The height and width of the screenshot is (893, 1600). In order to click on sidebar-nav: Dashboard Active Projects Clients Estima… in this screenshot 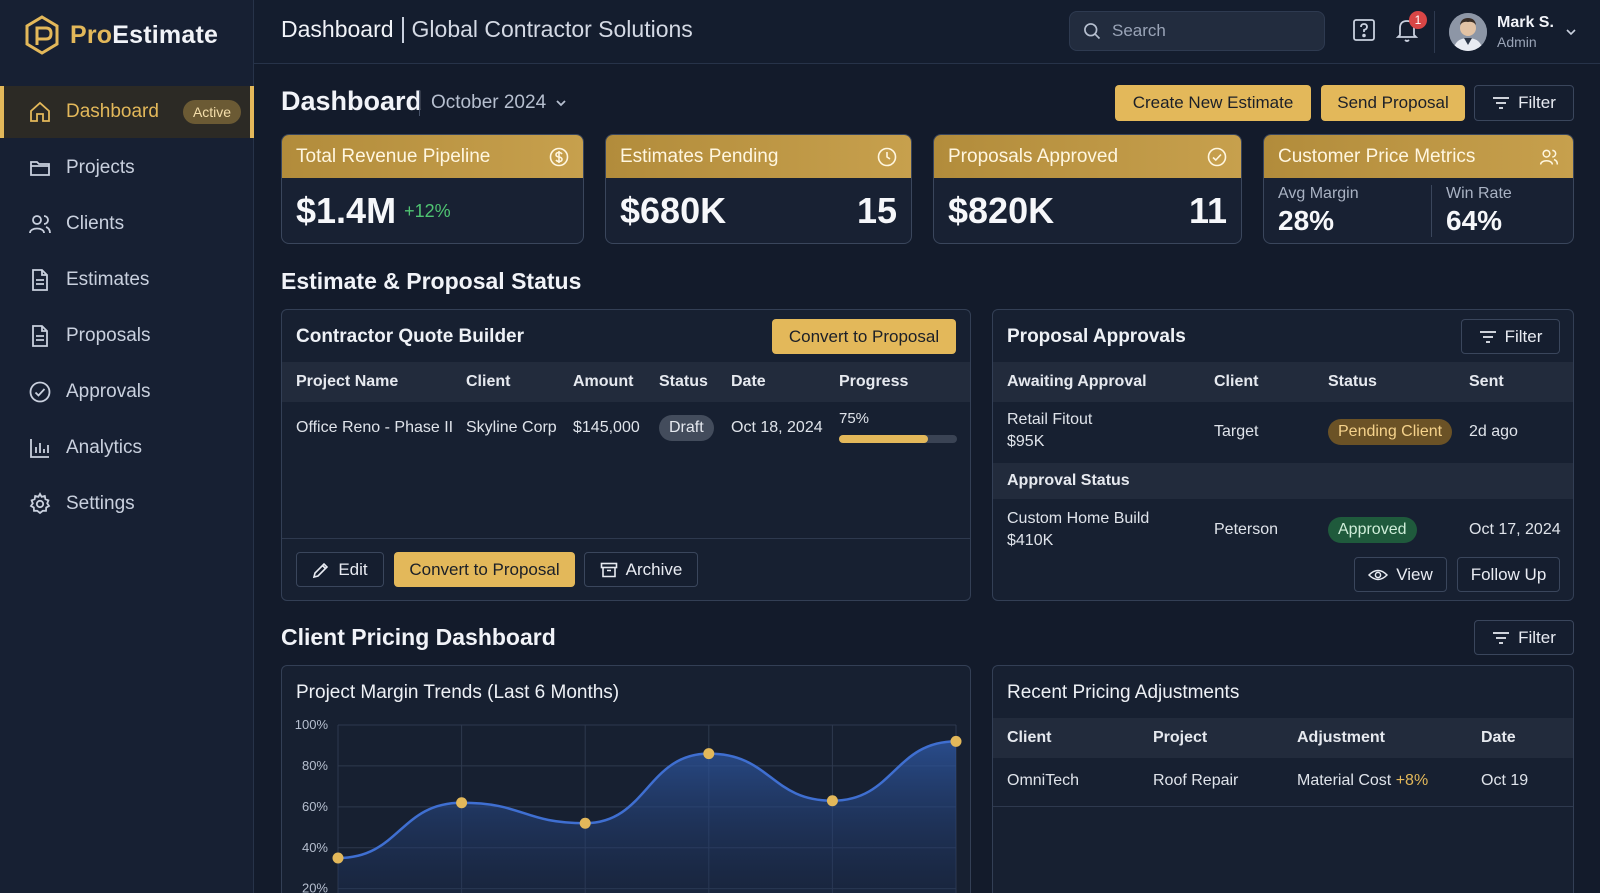, I will do `click(127, 310)`.